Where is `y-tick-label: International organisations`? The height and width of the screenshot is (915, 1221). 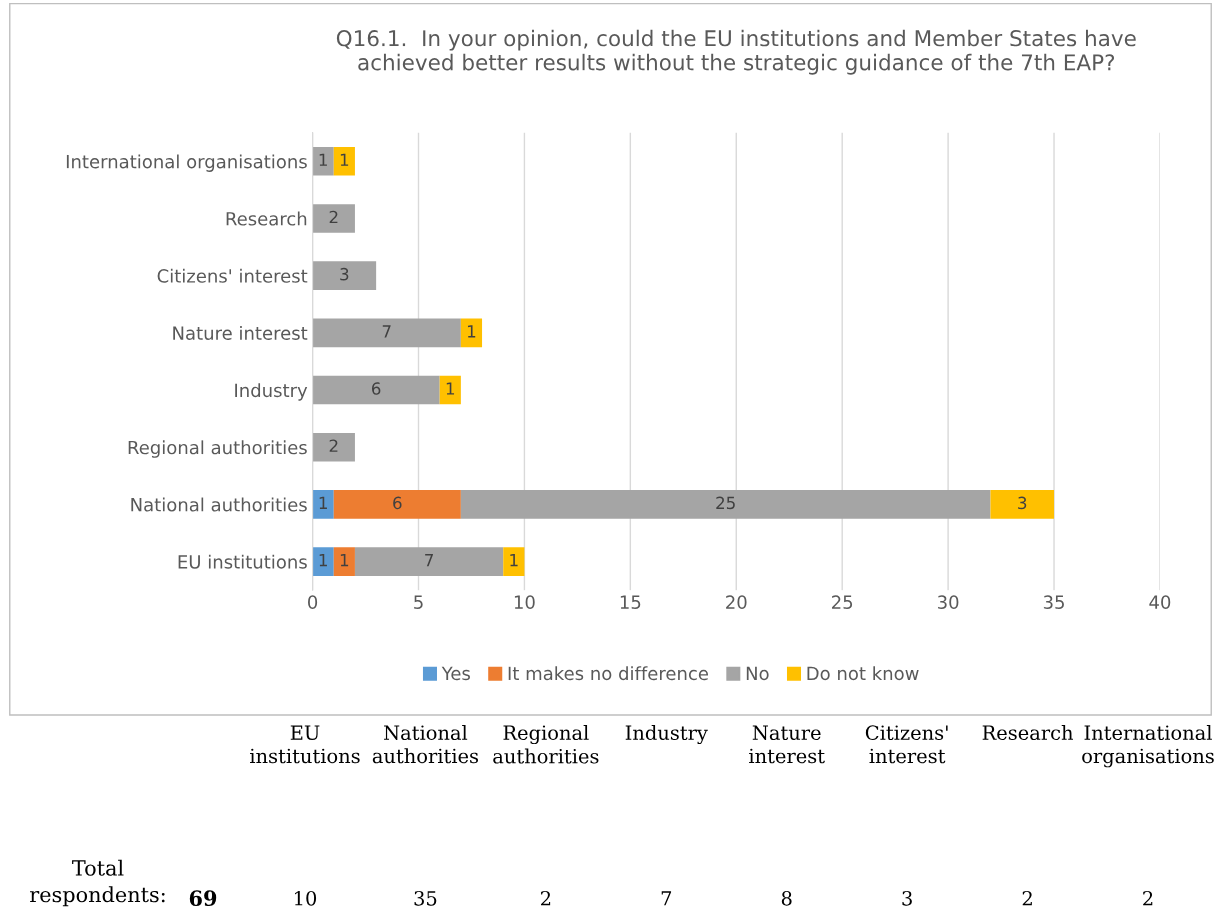 y-tick-label: International organisations is located at coordinates (186, 163).